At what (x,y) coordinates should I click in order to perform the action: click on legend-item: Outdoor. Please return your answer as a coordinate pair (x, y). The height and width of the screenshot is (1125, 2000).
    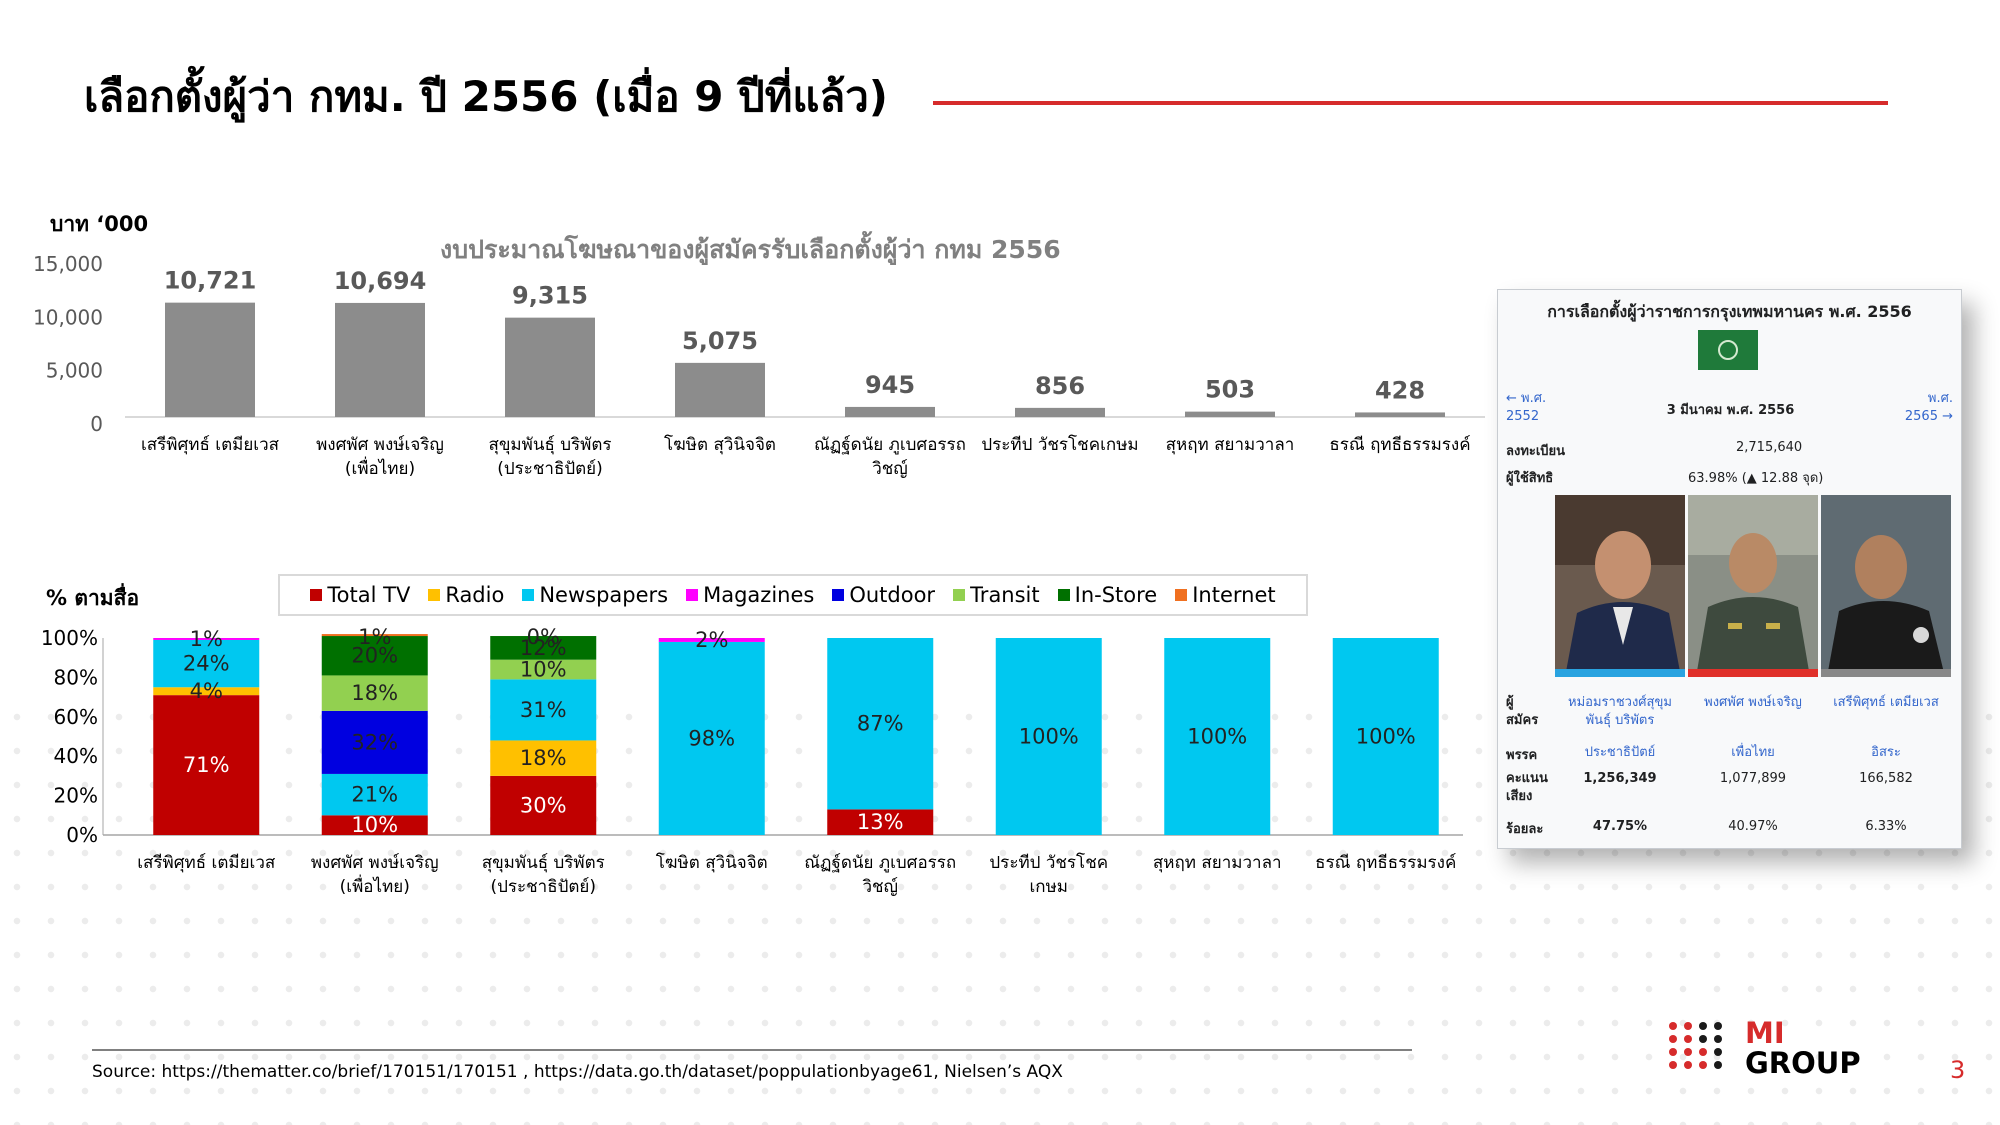
    Looking at the image, I should click on (883, 595).